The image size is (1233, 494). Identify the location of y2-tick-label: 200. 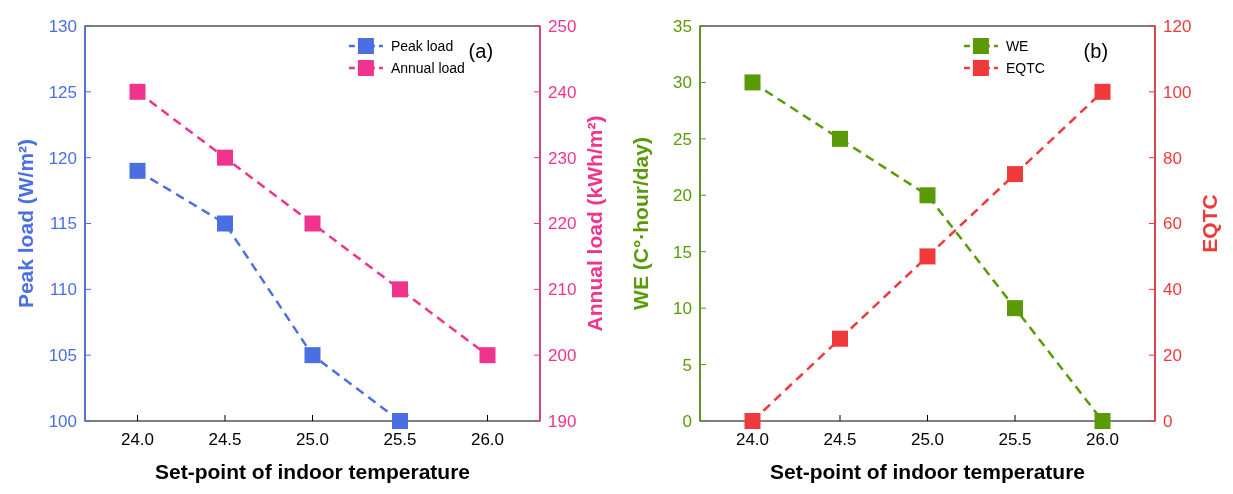
(562, 356).